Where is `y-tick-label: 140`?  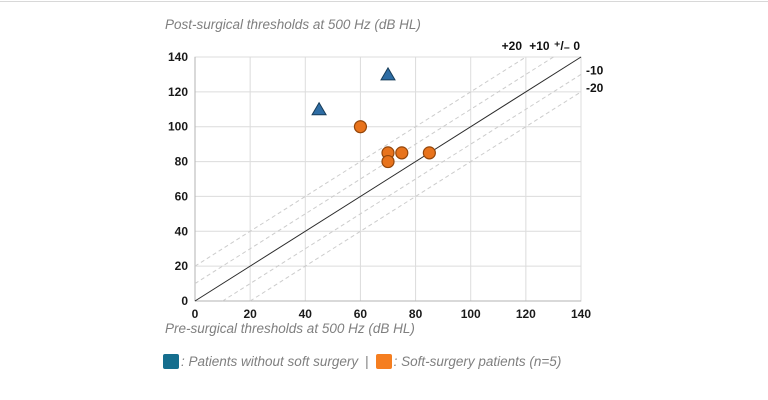
y-tick-label: 140 is located at coordinates (178, 57).